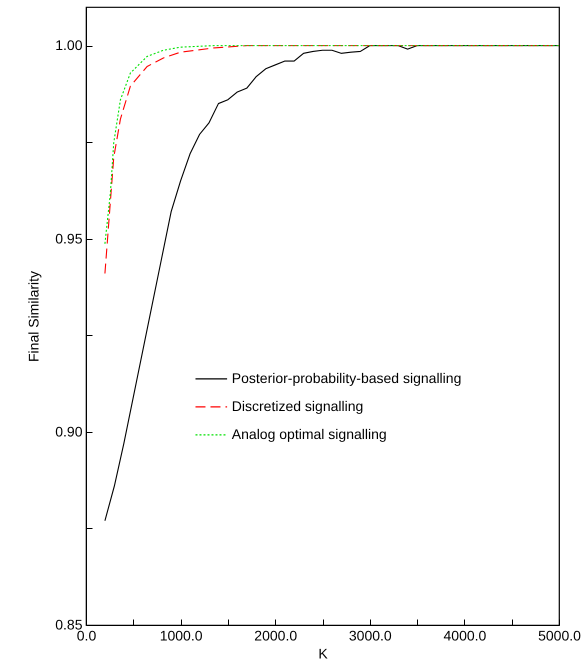 The image size is (586, 671). Describe the element at coordinates (560, 636) in the screenshot. I see `x-tick-label: 5000.0` at that location.